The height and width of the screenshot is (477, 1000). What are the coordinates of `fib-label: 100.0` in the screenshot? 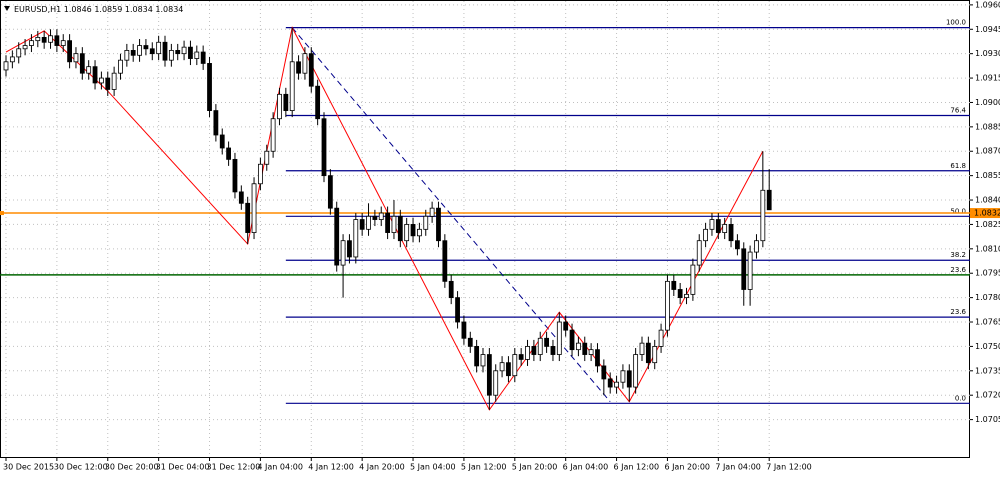 It's located at (956, 23).